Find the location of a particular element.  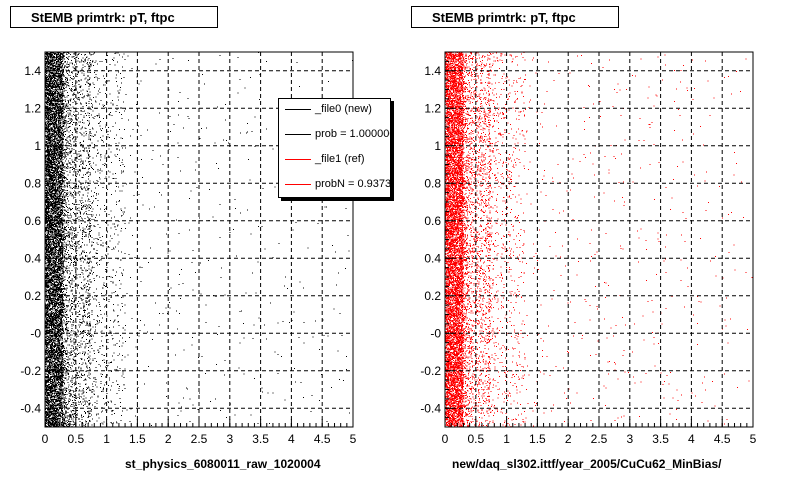

x-axis-title-left: st_physics_6080011_raw_1020004 is located at coordinates (223, 464).